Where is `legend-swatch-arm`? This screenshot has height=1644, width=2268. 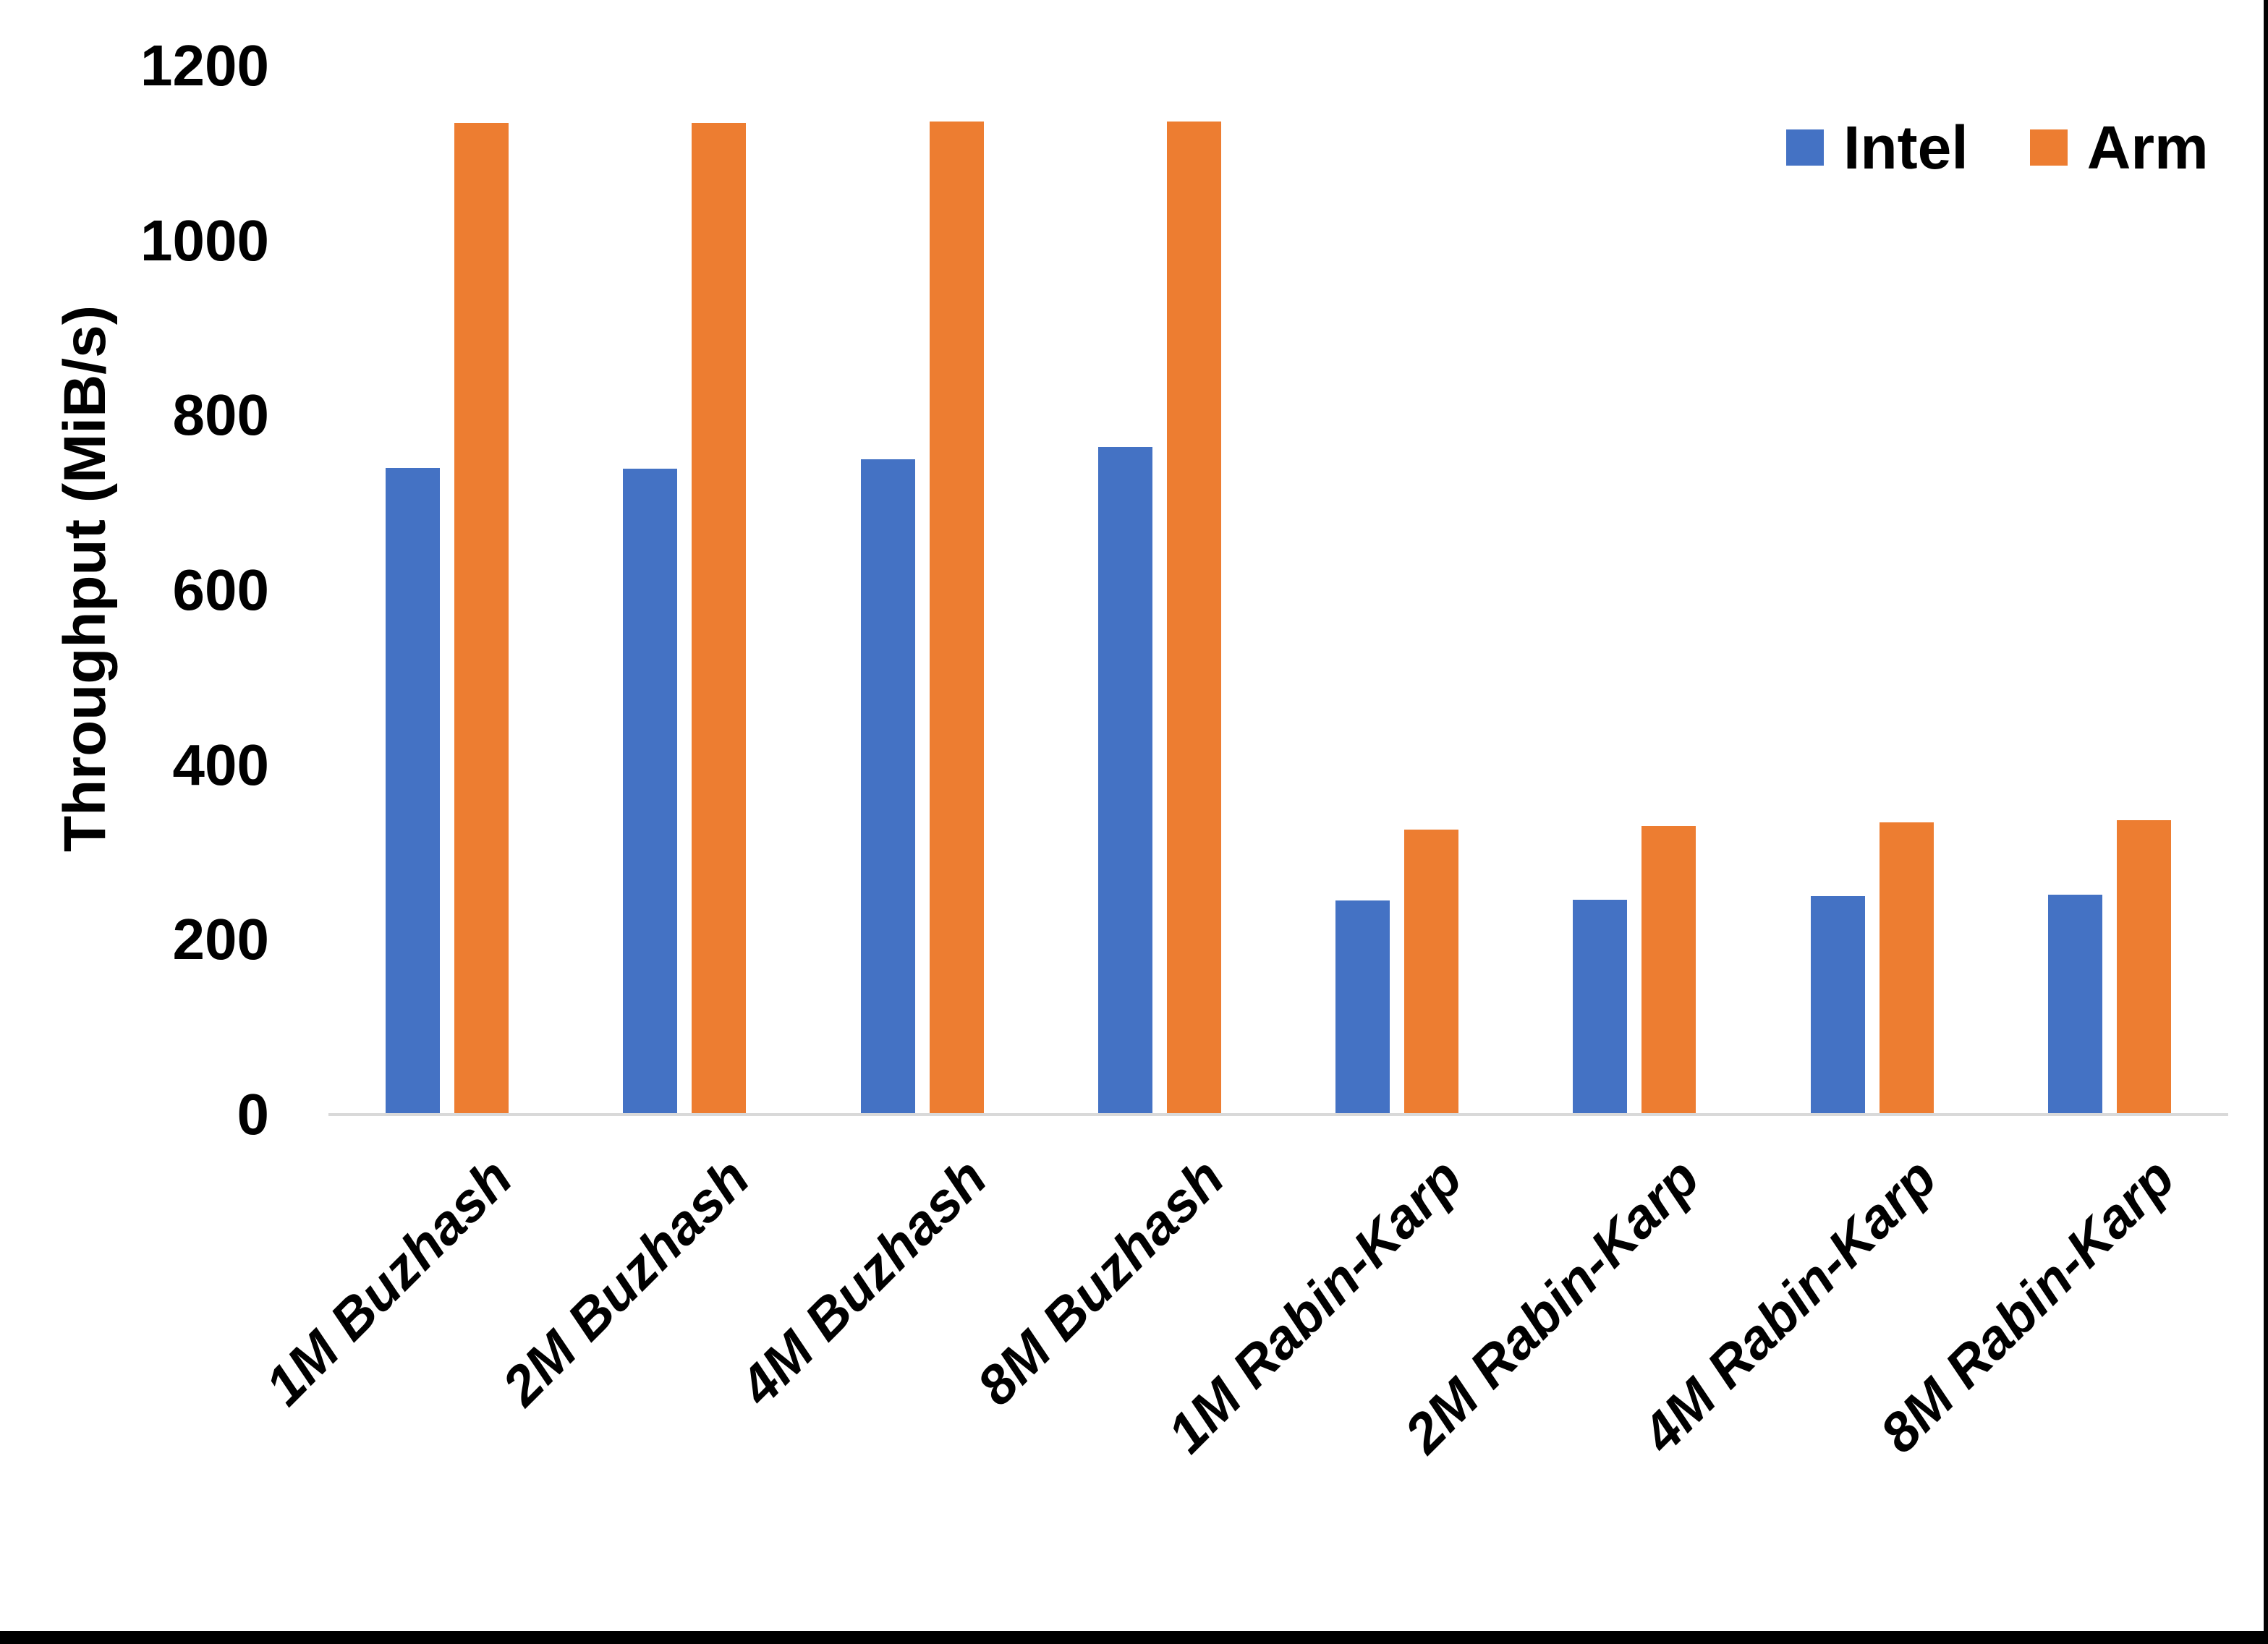 legend-swatch-arm is located at coordinates (2048, 147).